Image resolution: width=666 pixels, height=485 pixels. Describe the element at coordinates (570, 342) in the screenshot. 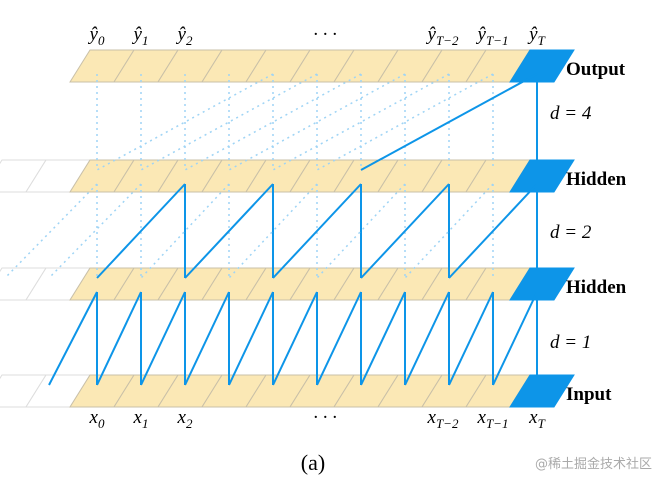

I see `dilation-label: d = 1` at that location.